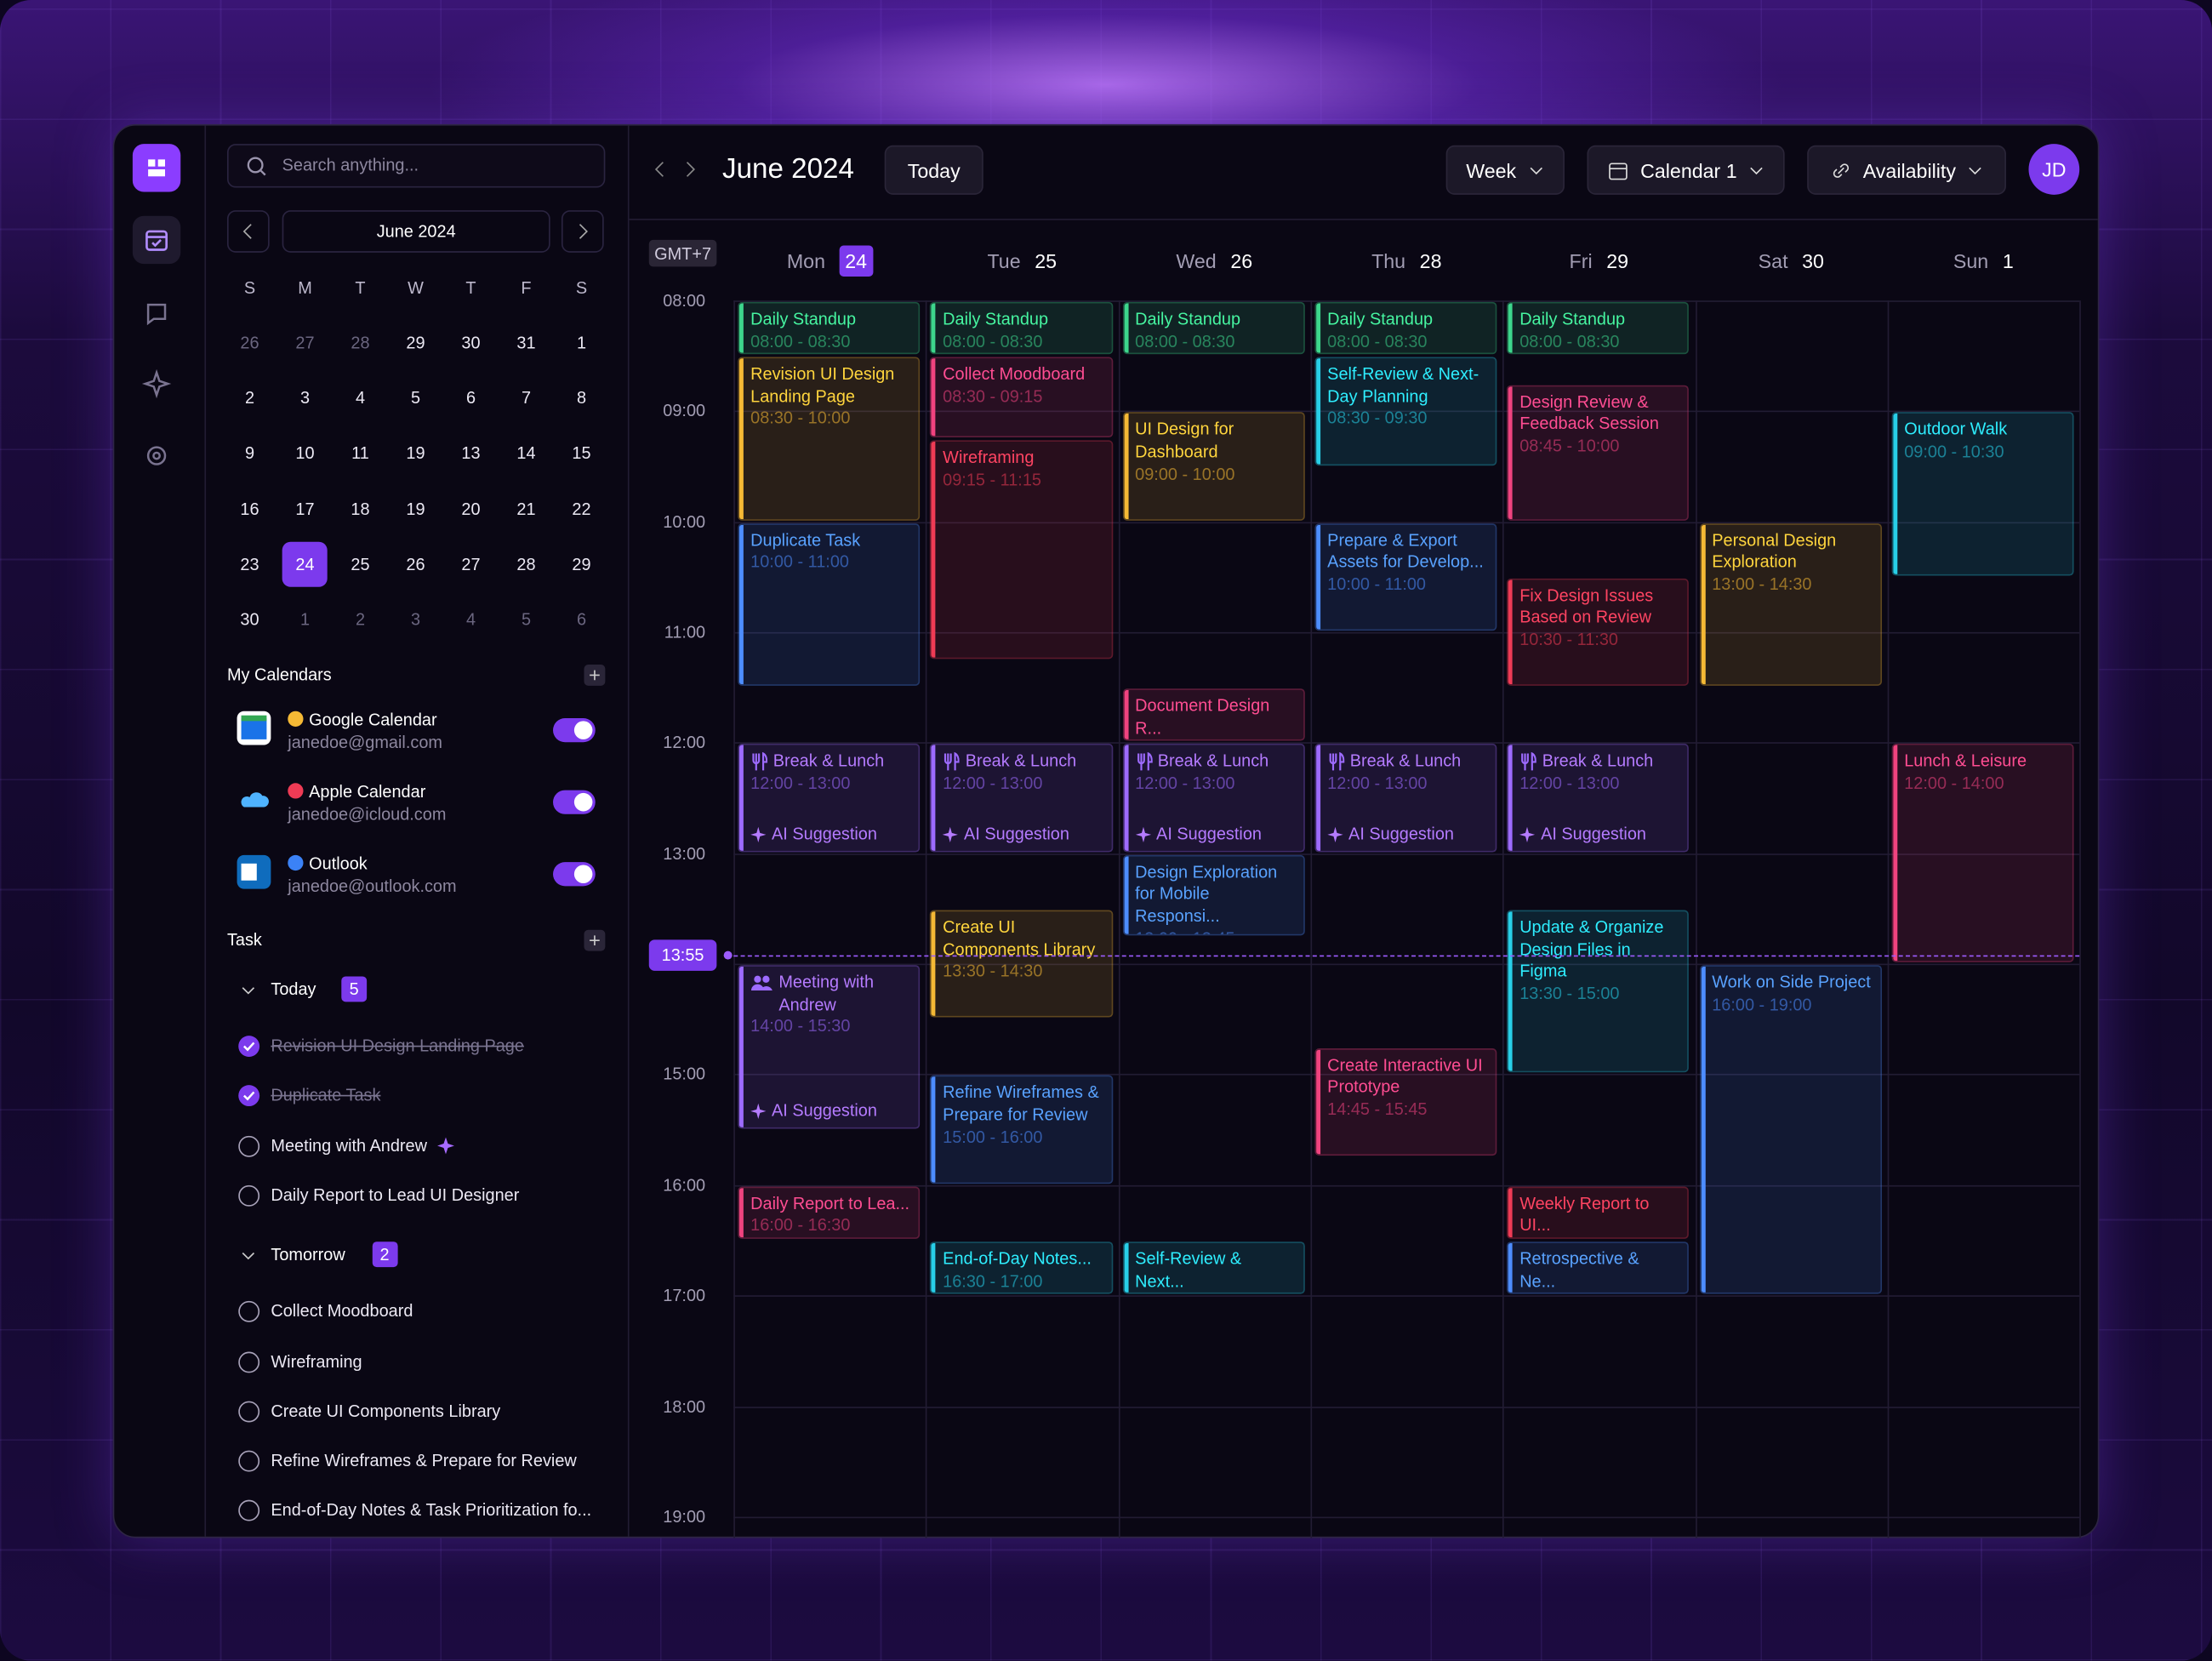 The width and height of the screenshot is (2212, 1661). Describe the element at coordinates (690, 170) in the screenshot. I see `next-week-button` at that location.